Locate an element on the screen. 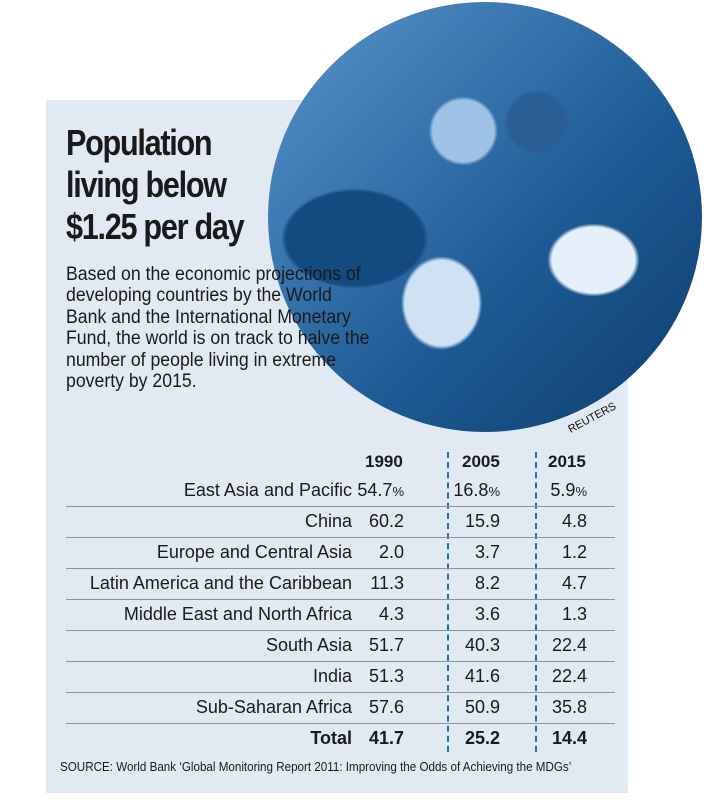 The height and width of the screenshot is (800, 716). column-header-2005: 2005 is located at coordinates (481, 461).